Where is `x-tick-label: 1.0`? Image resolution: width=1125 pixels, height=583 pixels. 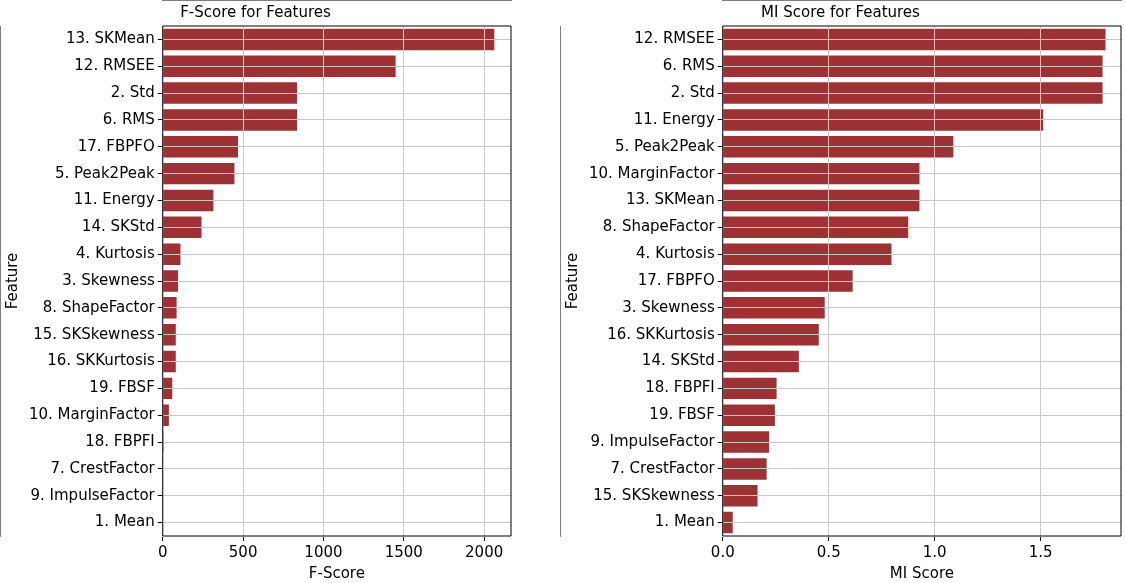 x-tick-label: 1.0 is located at coordinates (934, 551).